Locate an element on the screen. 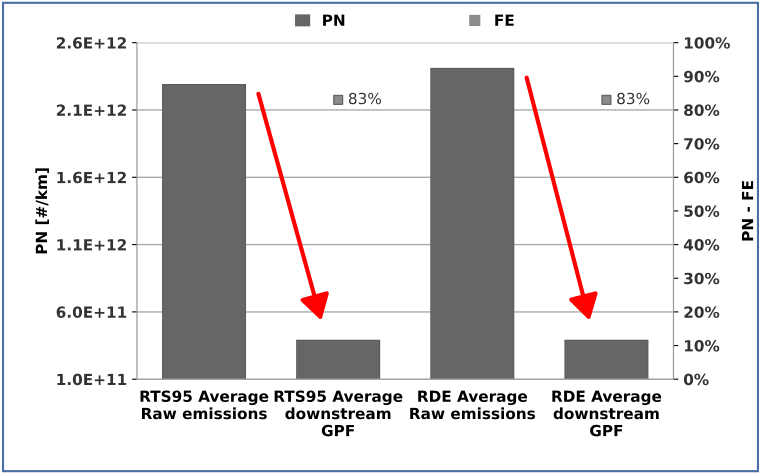  y-tick-label: 6.0E+11 is located at coordinates (91, 312).